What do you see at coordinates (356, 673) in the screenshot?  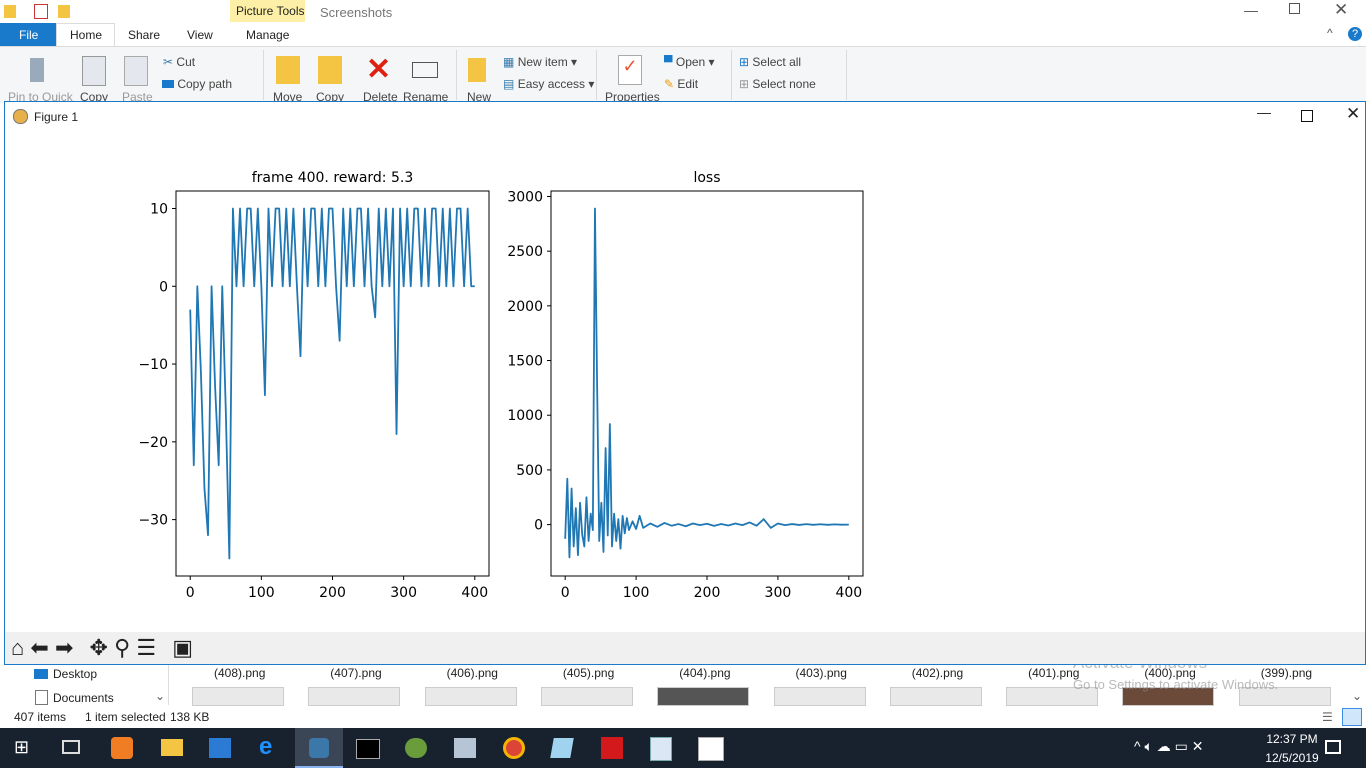 I see `file-name: (407).png` at bounding box center [356, 673].